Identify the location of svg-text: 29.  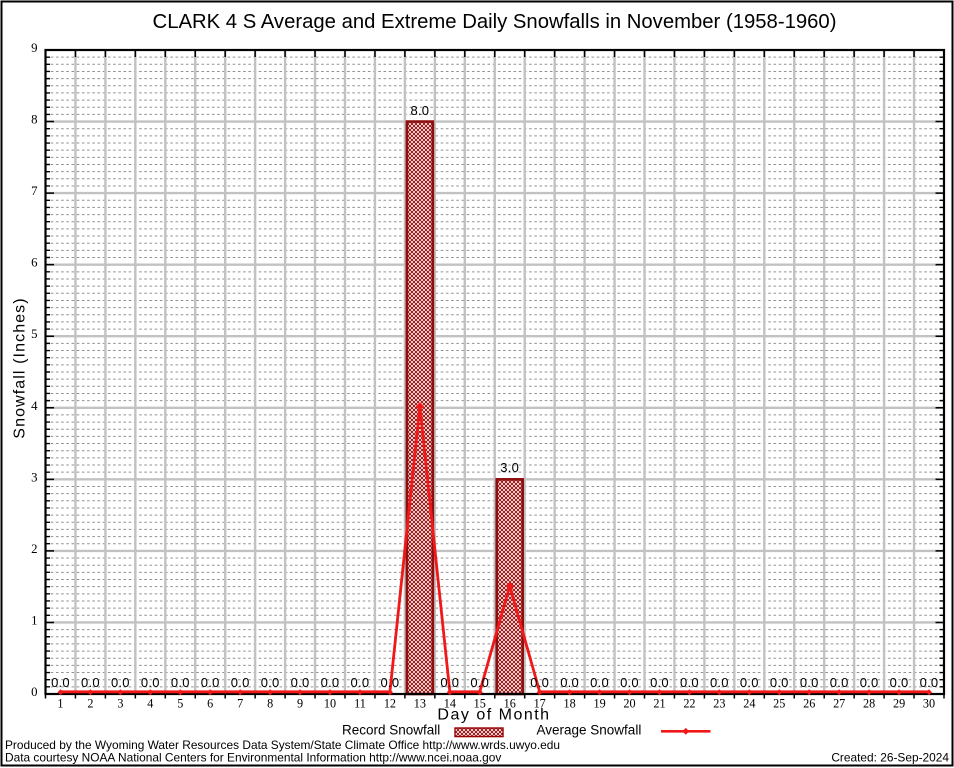
(899, 704).